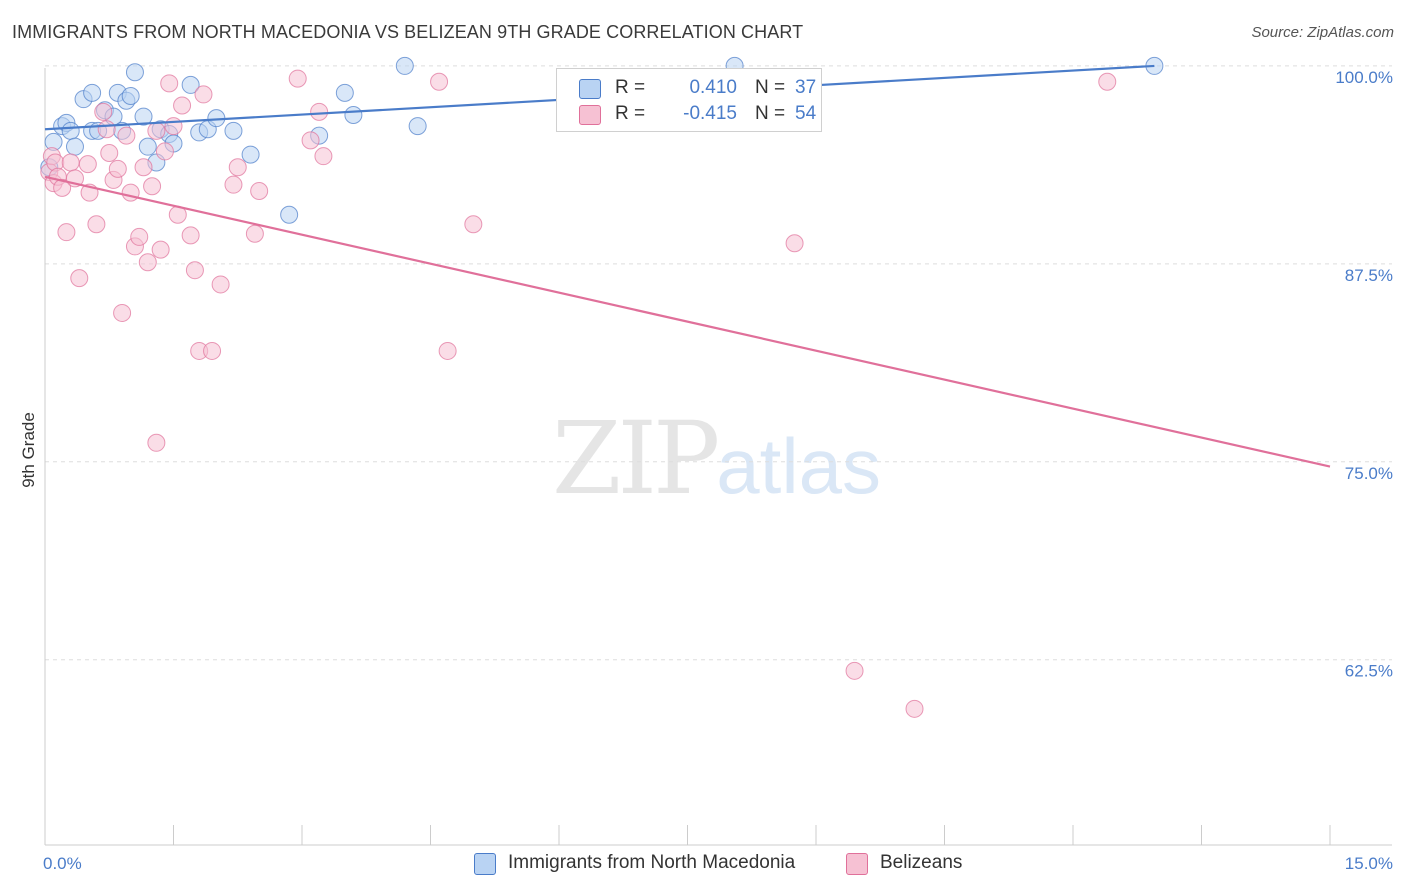 Image resolution: width=1406 pixels, height=892 pixels. Describe the element at coordinates (806, 113) in the screenshot. I see `n-value: 54` at that location.